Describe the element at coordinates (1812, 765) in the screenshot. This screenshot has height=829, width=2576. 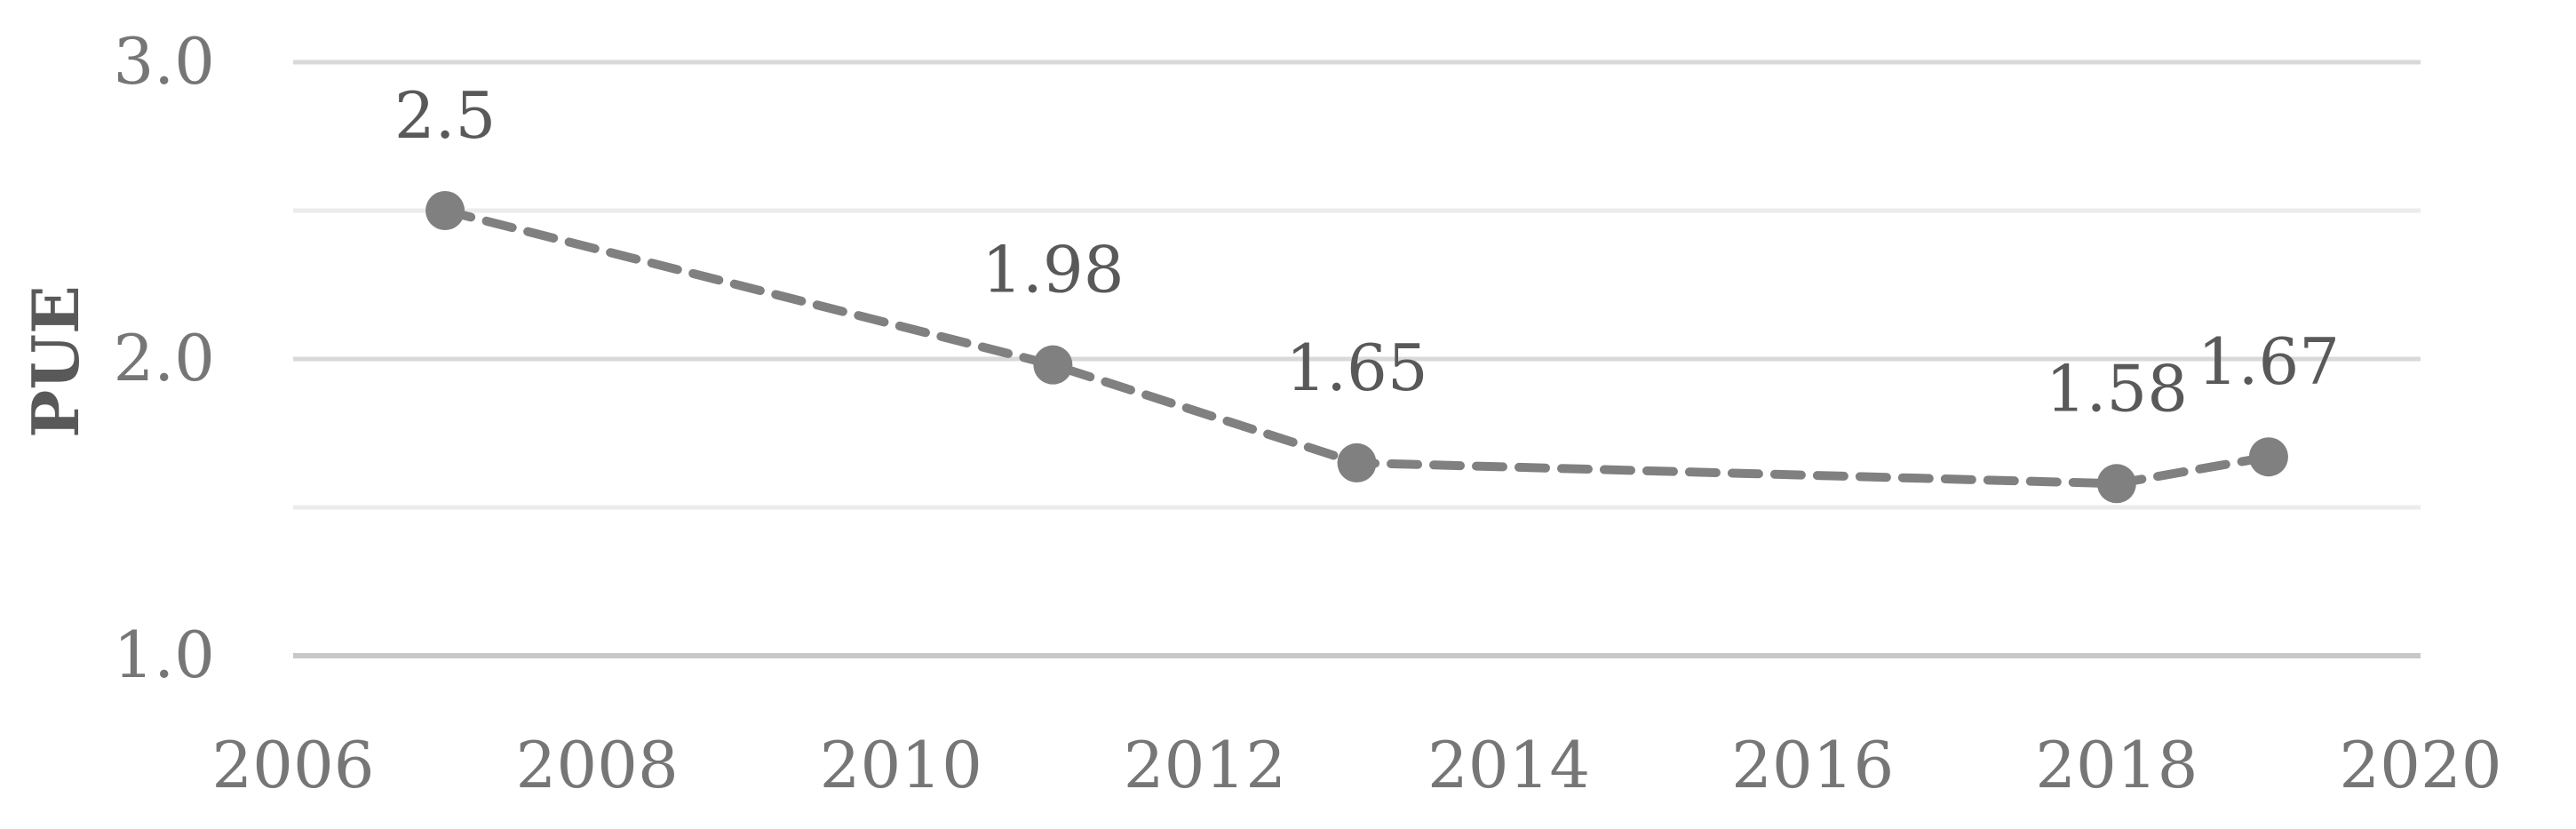
I see `x-tick-label: 2016` at that location.